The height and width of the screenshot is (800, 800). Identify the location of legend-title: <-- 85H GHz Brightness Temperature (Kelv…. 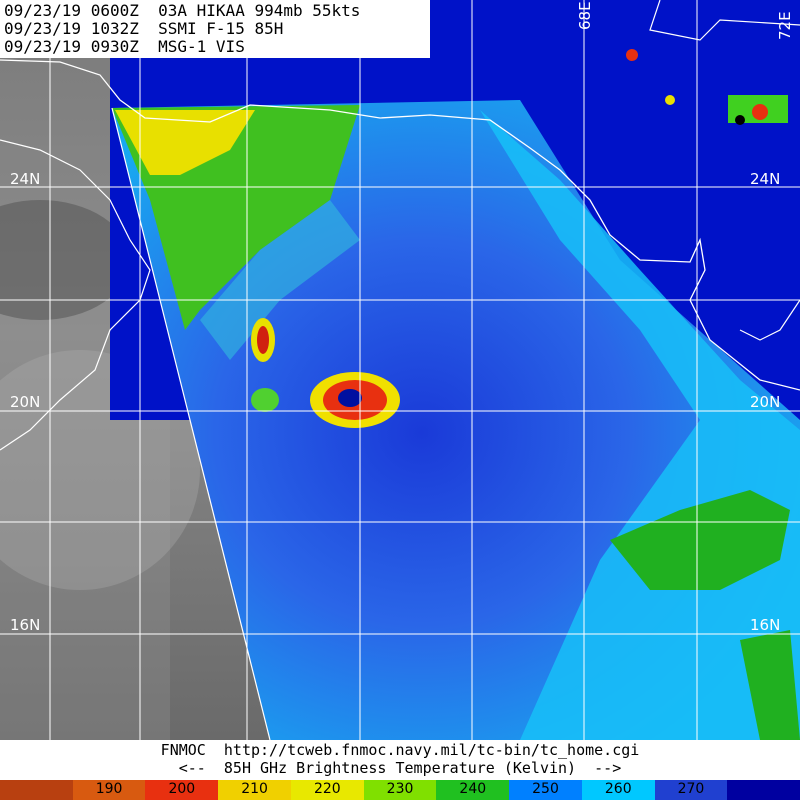
(400, 768).